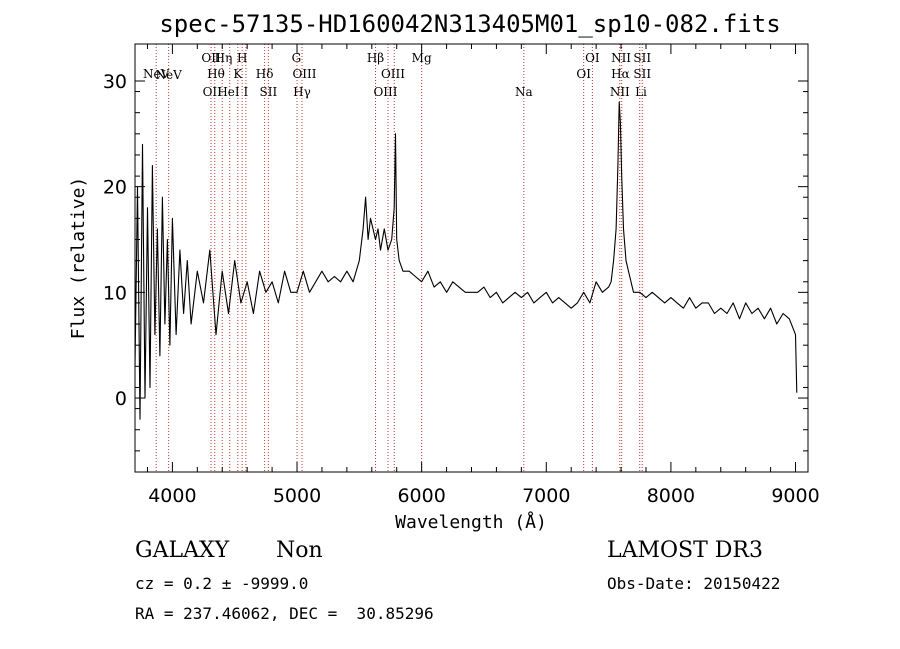  What do you see at coordinates (284, 613) in the screenshot?
I see `coordinates: RA = 237.46062, DEC = 30.85296` at bounding box center [284, 613].